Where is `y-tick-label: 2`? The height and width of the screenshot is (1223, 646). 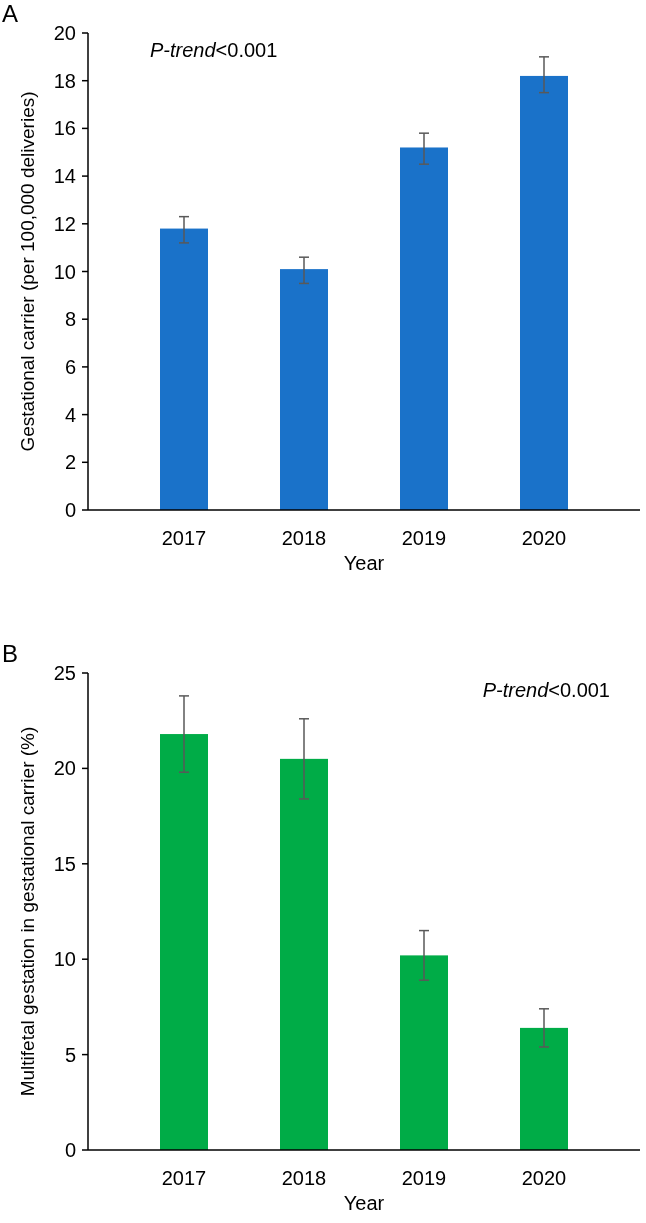
y-tick-label: 2 is located at coordinates (70, 462).